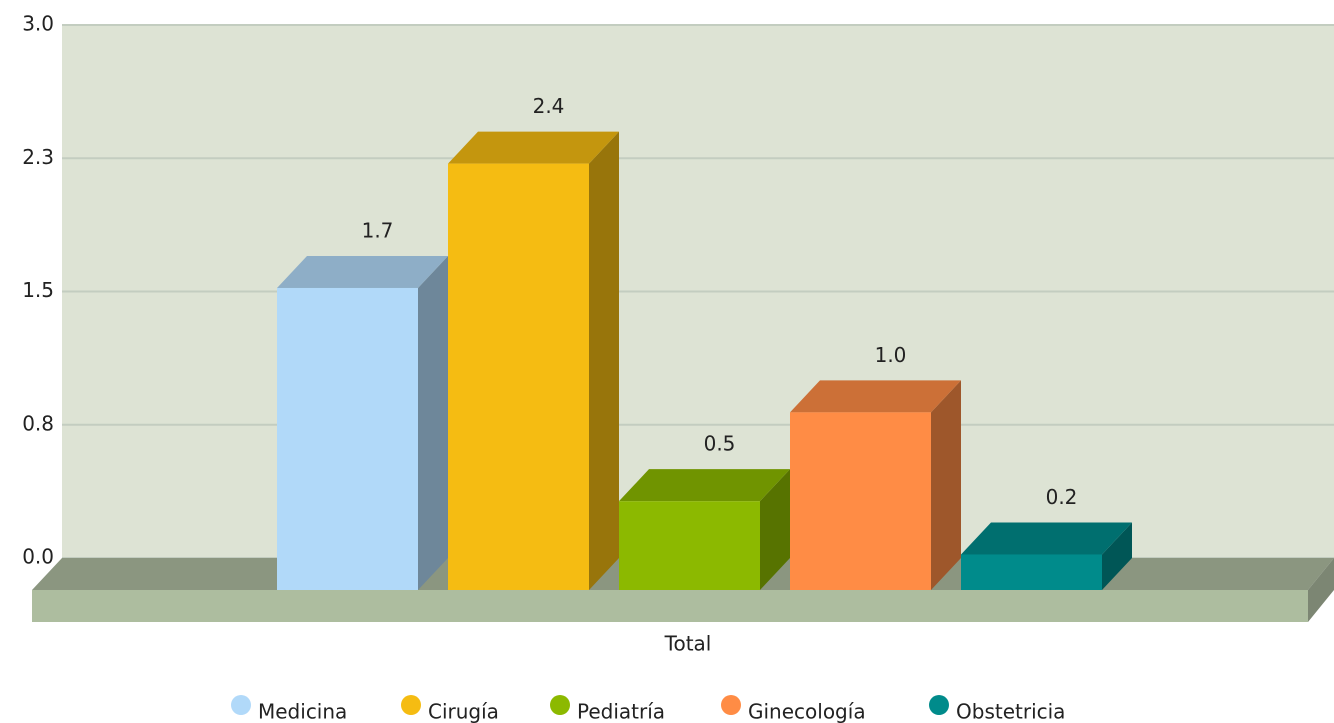  Describe the element at coordinates (1321, 590) in the screenshot. I see `floor-side` at that location.